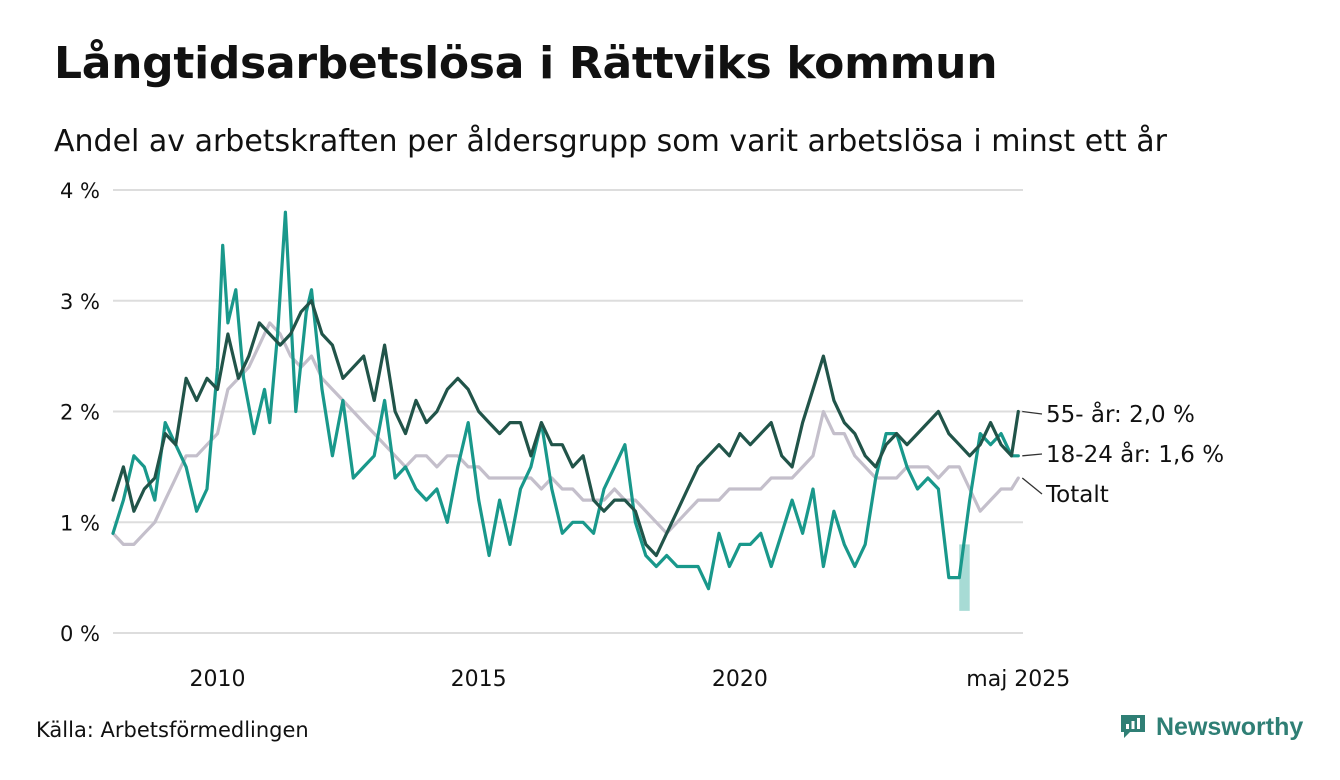  What do you see at coordinates (740, 679) in the screenshot?
I see `x-tick-label: 2020` at bounding box center [740, 679].